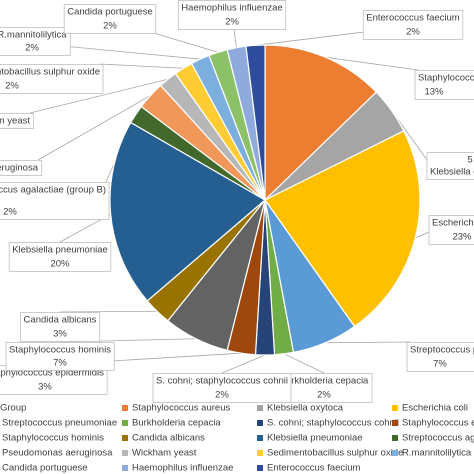 The height and width of the screenshot is (474, 474). I want to click on category-label: R.mannitolilytica, so click(33, 35).